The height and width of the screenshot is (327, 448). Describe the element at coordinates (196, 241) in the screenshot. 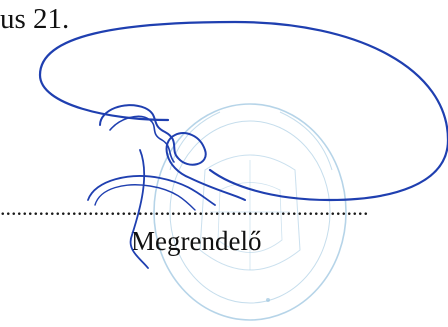

I see `signer-role-label: Megrendelő` at that location.